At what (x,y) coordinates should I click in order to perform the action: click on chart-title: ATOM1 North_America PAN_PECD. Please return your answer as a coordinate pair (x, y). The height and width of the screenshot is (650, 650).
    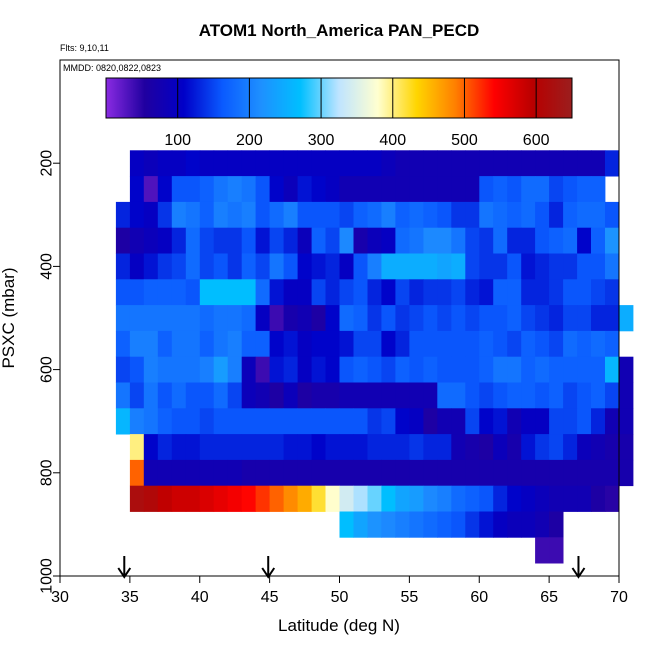
    Looking at the image, I should click on (339, 30).